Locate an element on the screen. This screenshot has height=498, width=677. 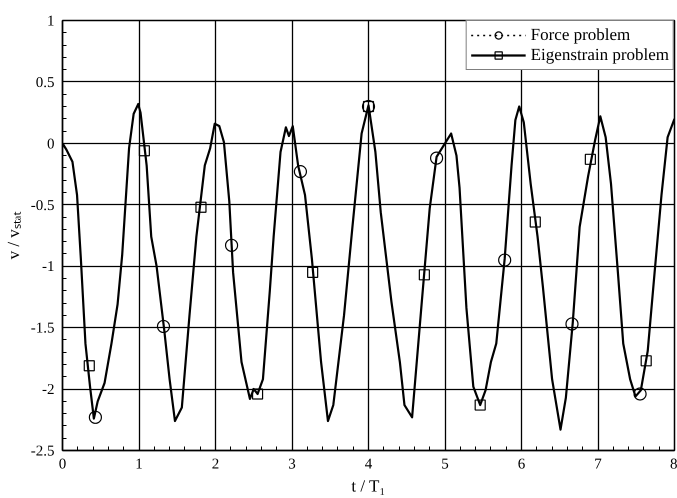
x-tick-label: 0 is located at coordinates (62, 464).